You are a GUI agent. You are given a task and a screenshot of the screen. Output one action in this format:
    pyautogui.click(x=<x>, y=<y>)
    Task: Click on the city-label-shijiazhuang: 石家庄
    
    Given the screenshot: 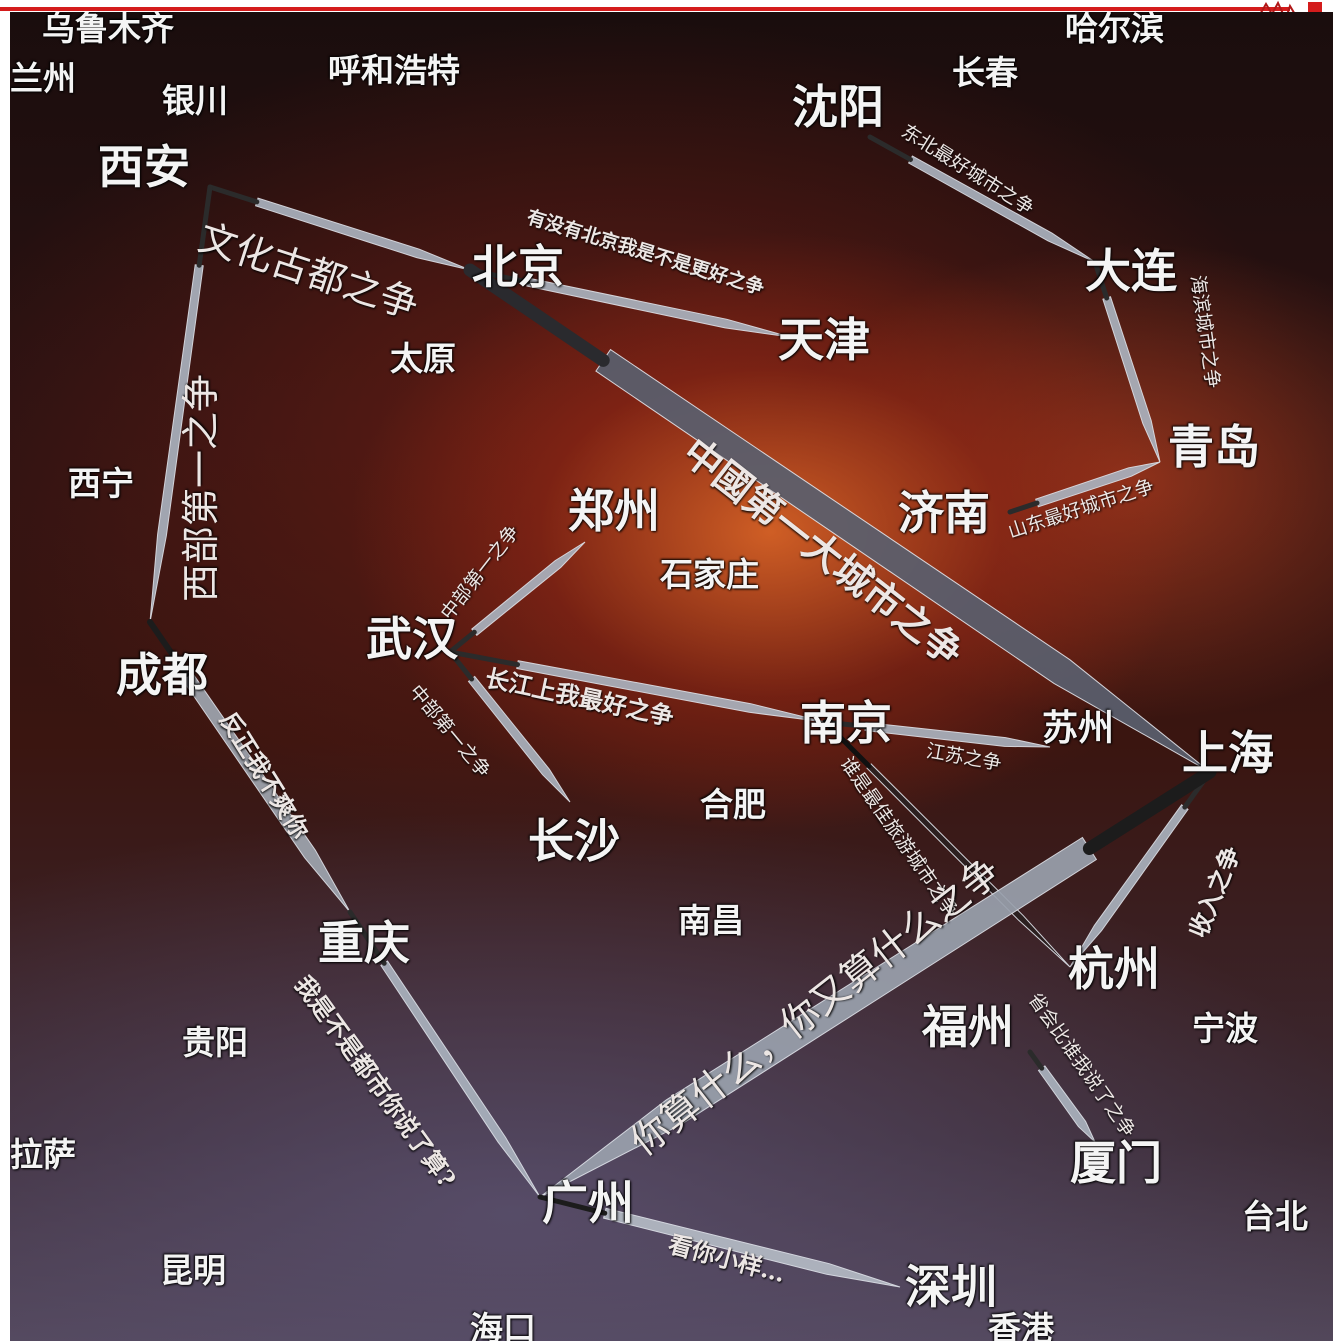 What is the action you would take?
    pyautogui.click(x=709, y=574)
    